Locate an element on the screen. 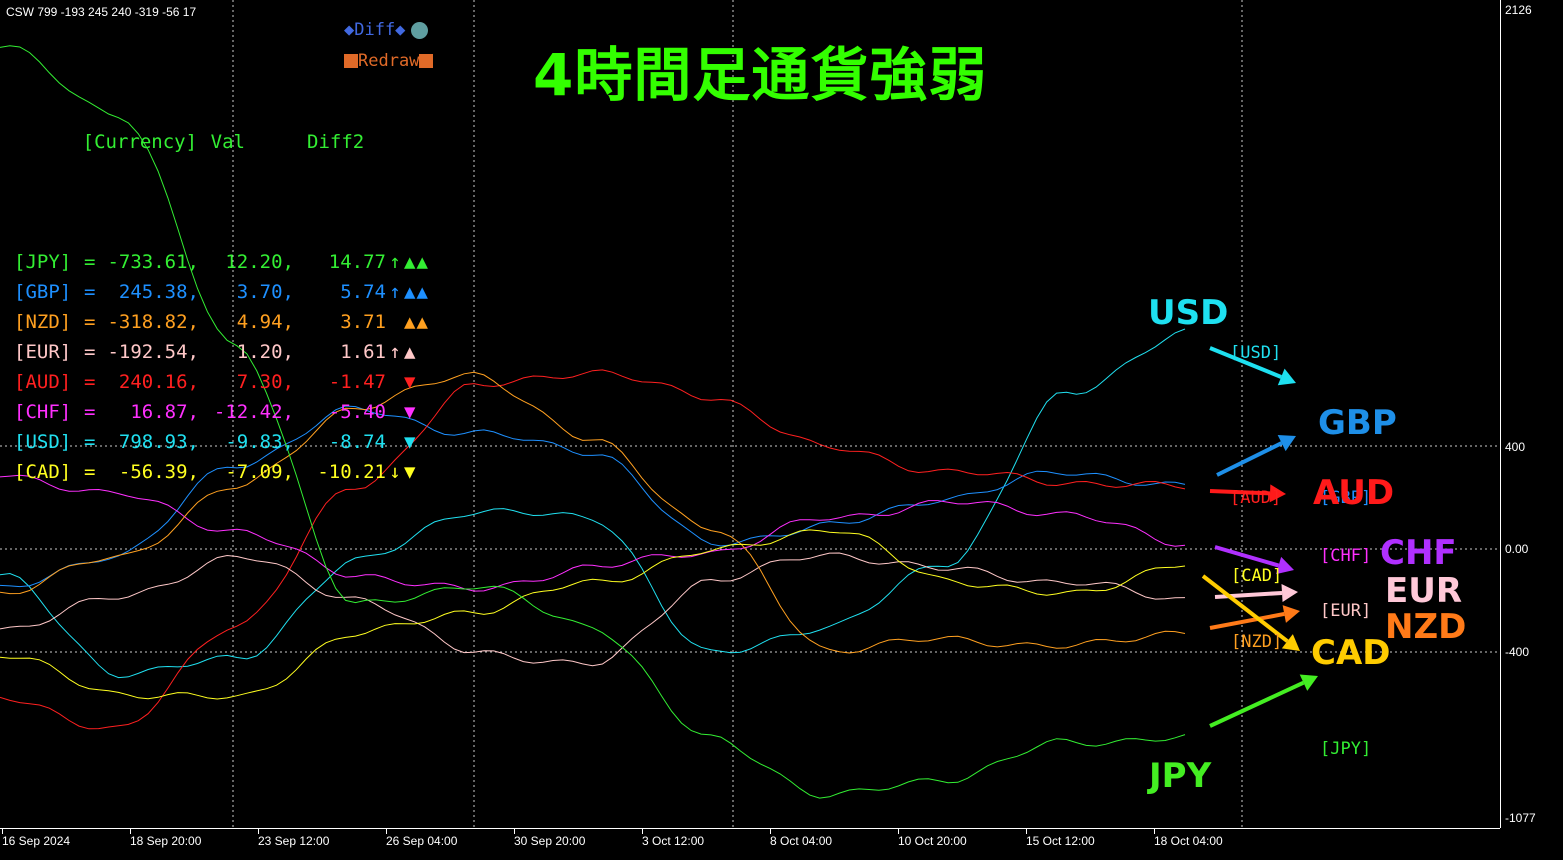 The width and height of the screenshot is (1563, 860). row-arrow: ↓ is located at coordinates (395, 472).